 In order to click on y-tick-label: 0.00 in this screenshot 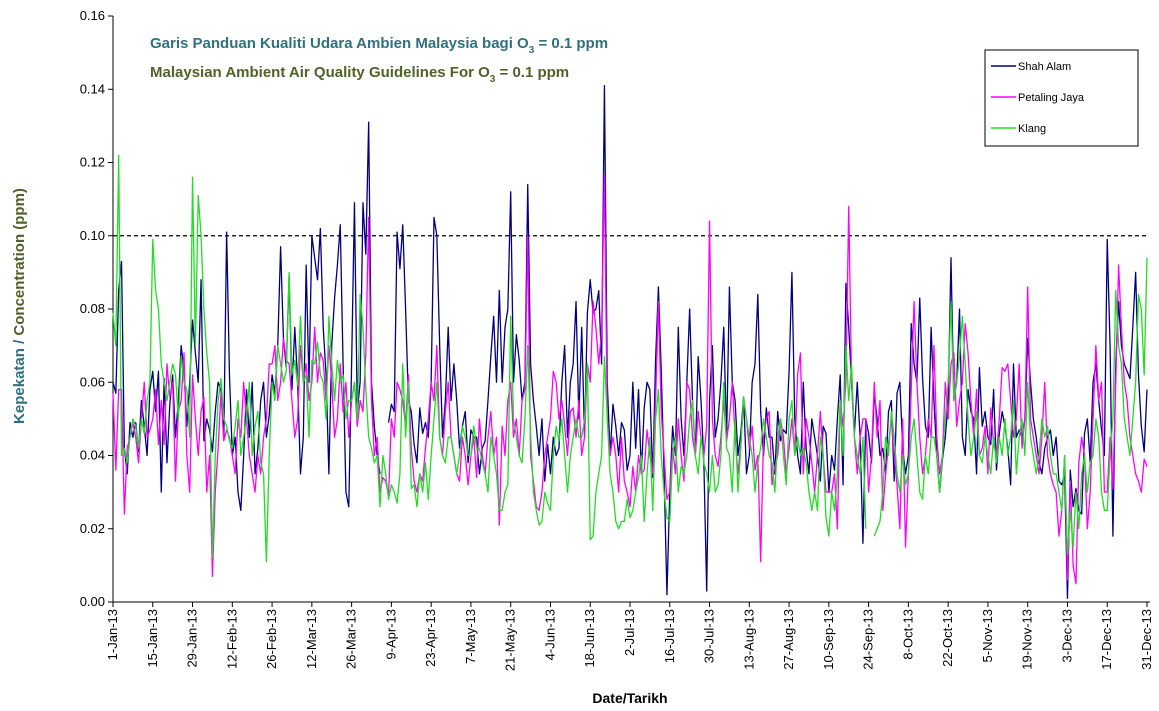, I will do `click(92, 601)`.